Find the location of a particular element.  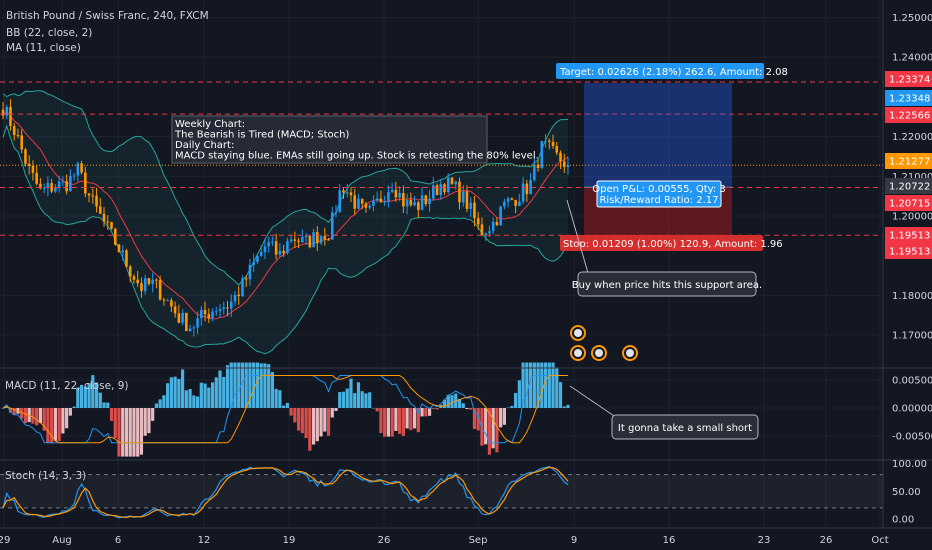

short-callout-box is located at coordinates (685, 427).